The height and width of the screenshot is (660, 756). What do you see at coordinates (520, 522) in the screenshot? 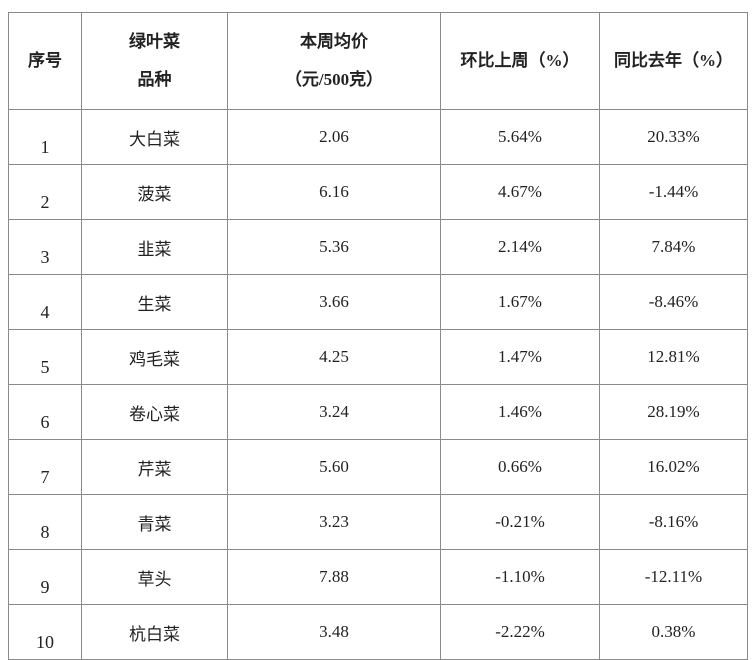
I see `week-change-cell: -0.21%` at bounding box center [520, 522].